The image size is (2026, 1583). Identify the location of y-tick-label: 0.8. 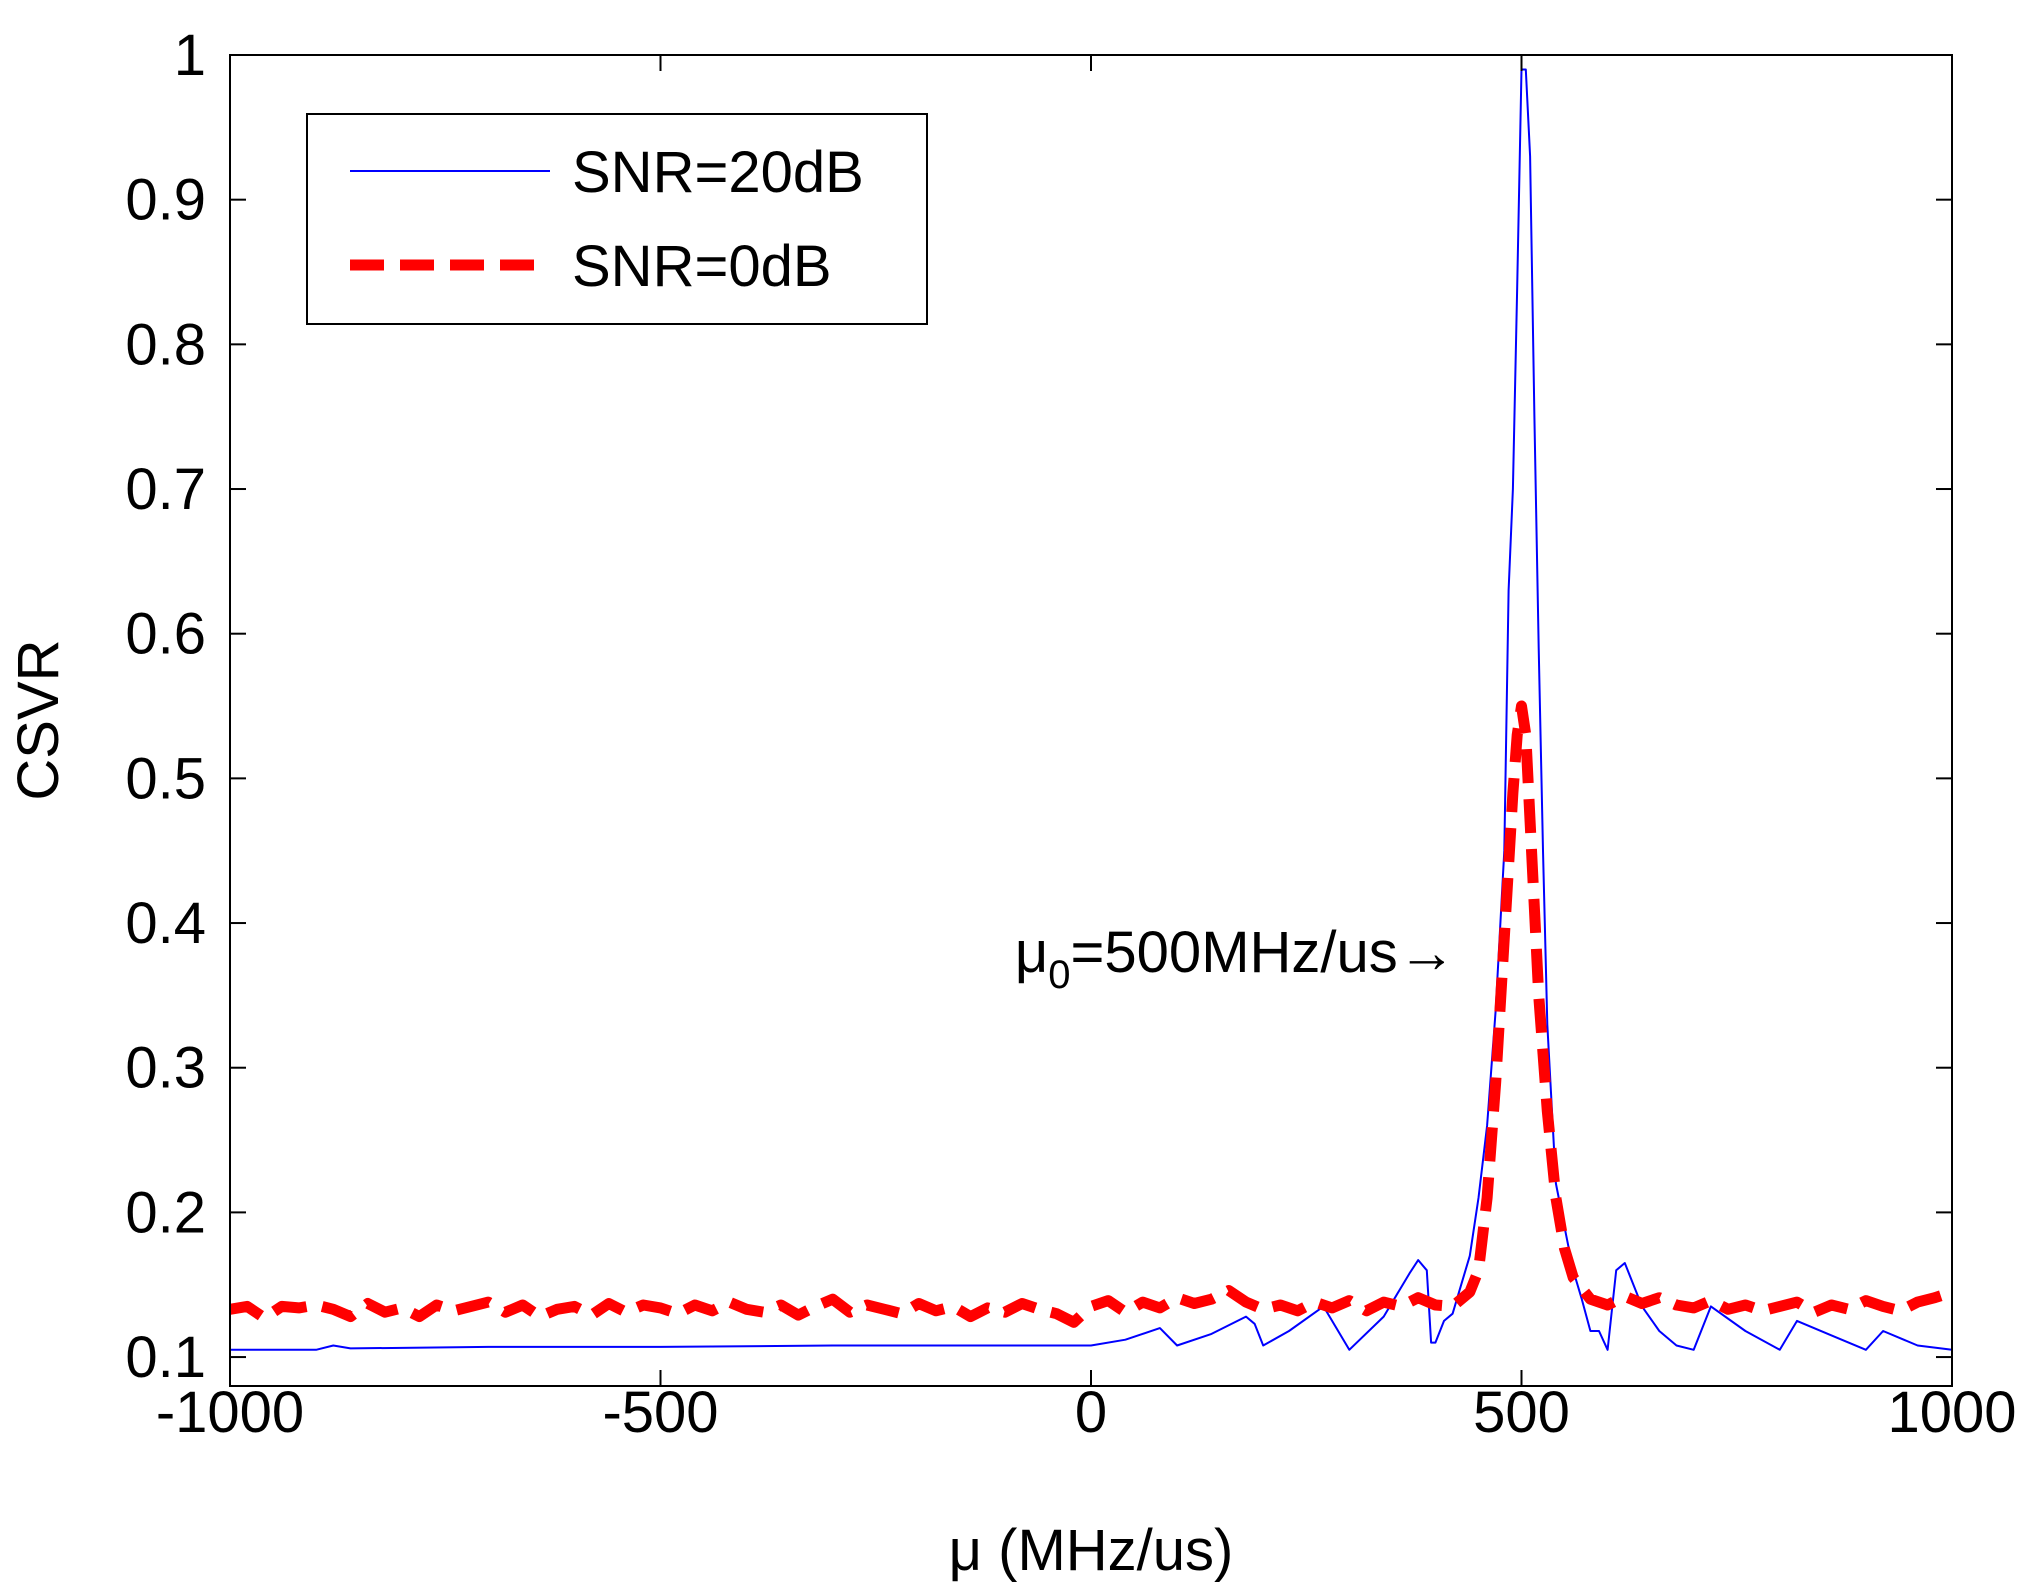
(165, 344).